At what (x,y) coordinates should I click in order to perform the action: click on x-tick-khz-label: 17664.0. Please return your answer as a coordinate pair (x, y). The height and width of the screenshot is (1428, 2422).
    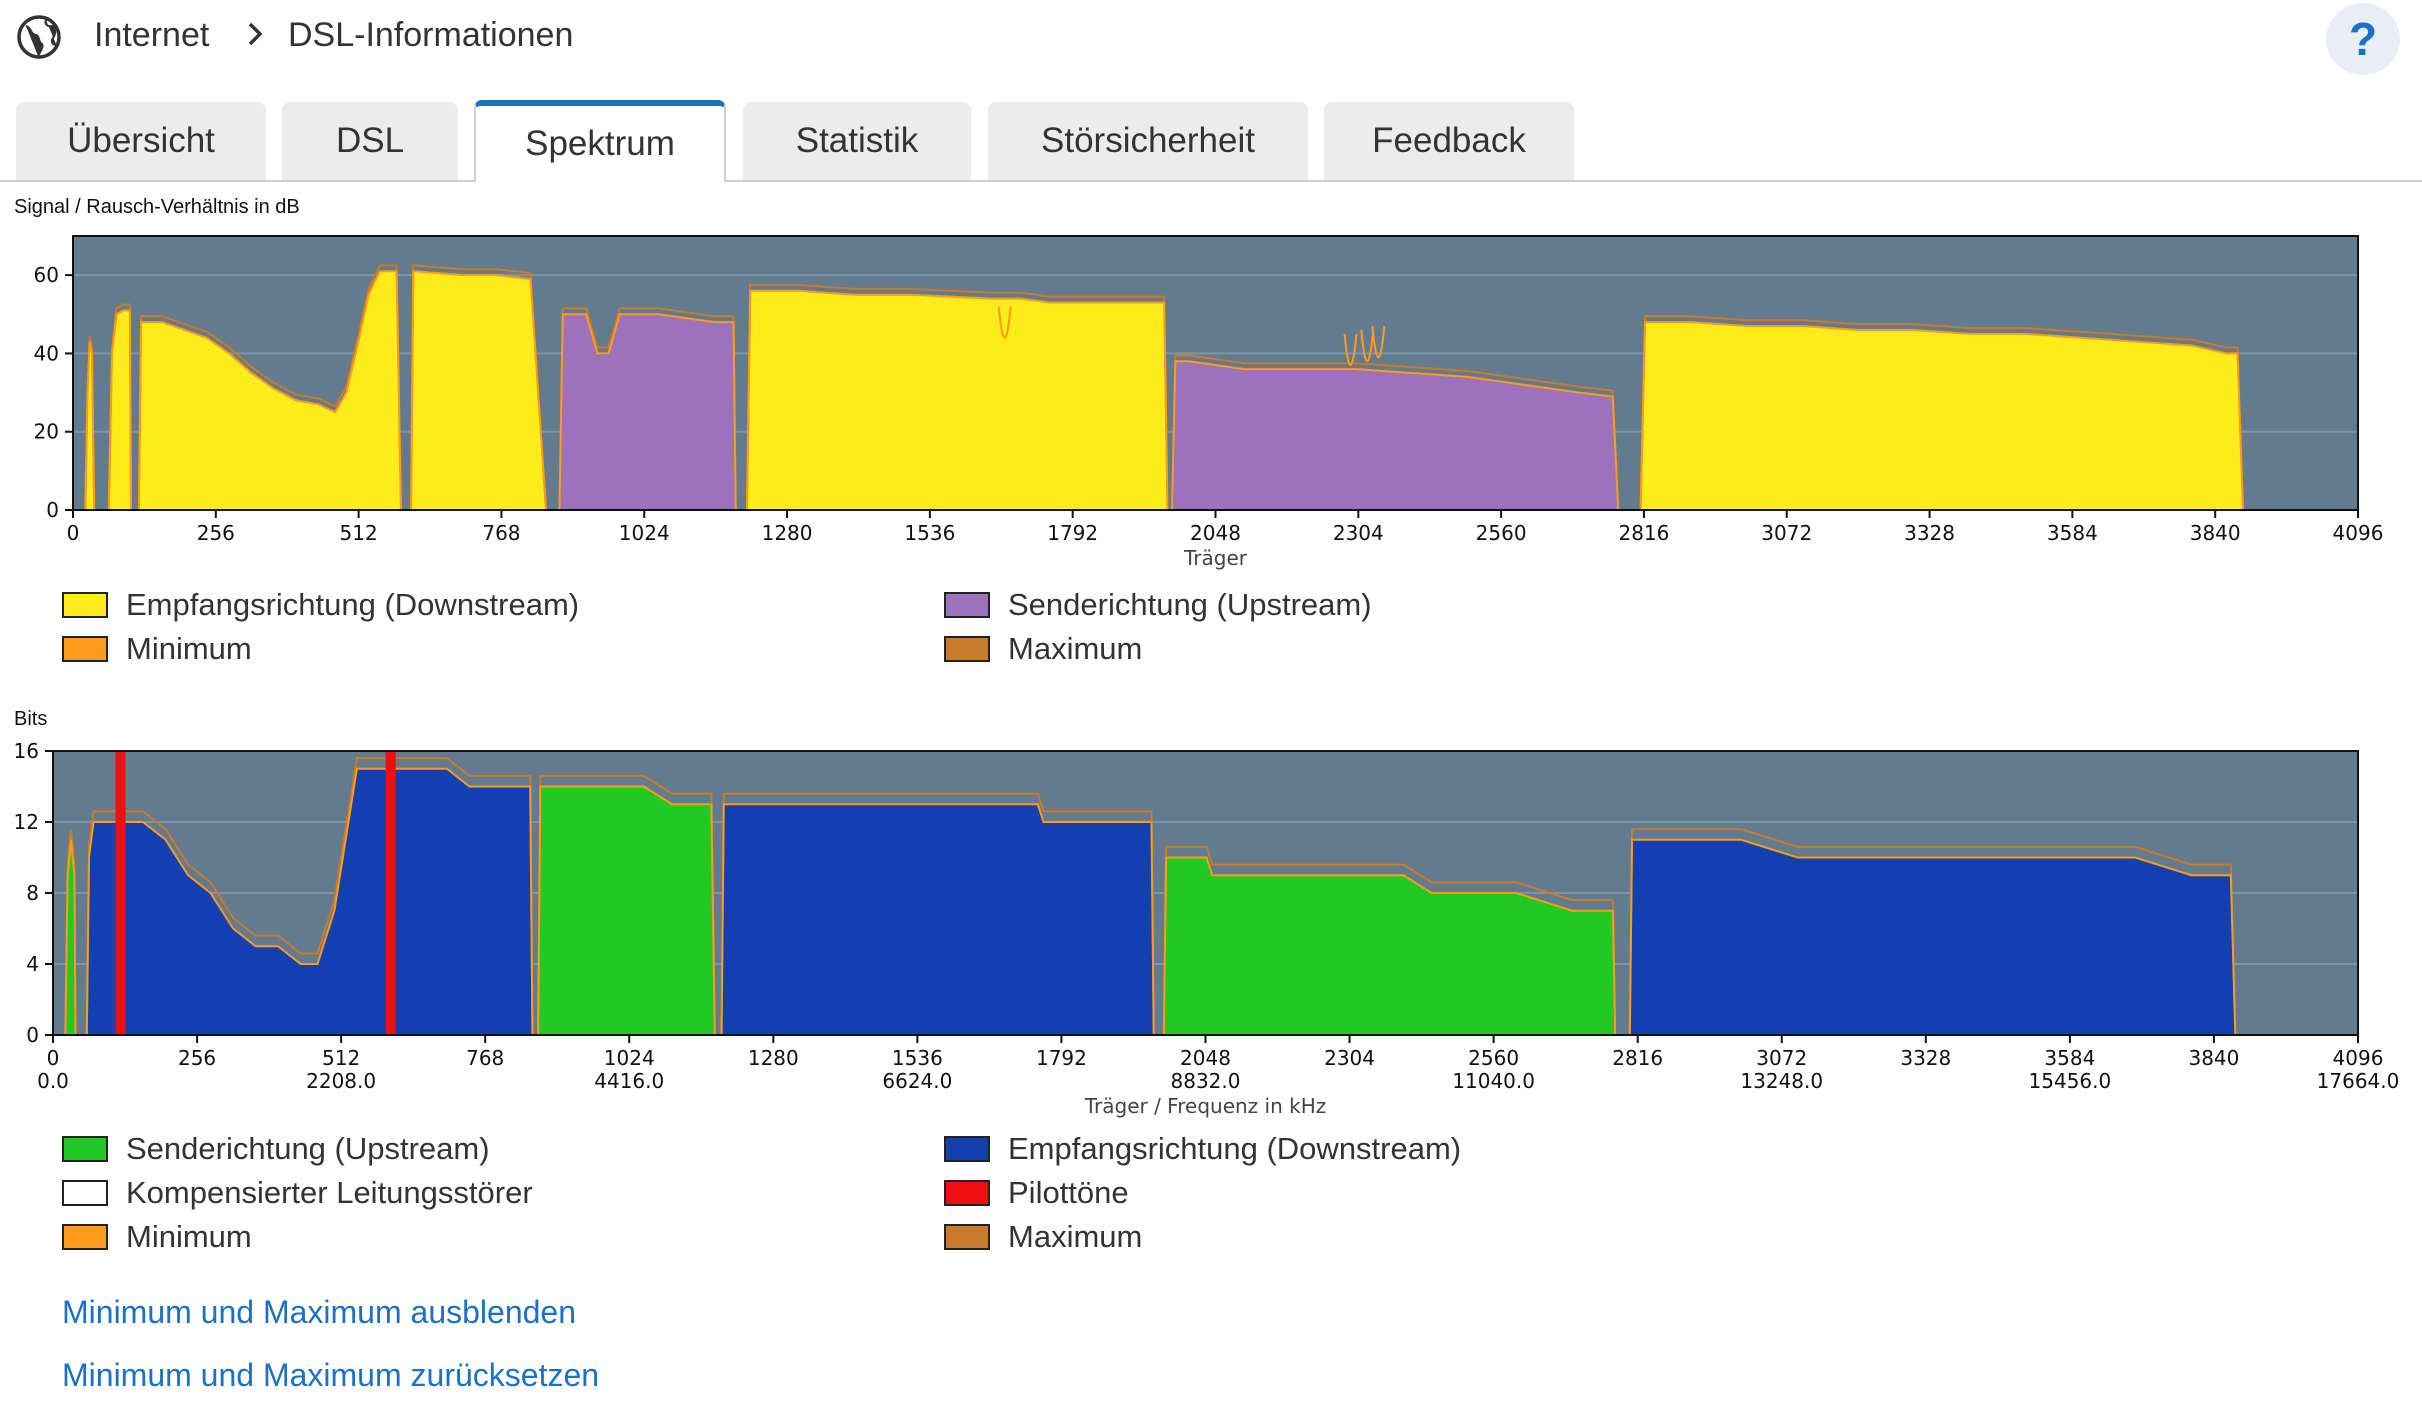
    Looking at the image, I should click on (2358, 1081).